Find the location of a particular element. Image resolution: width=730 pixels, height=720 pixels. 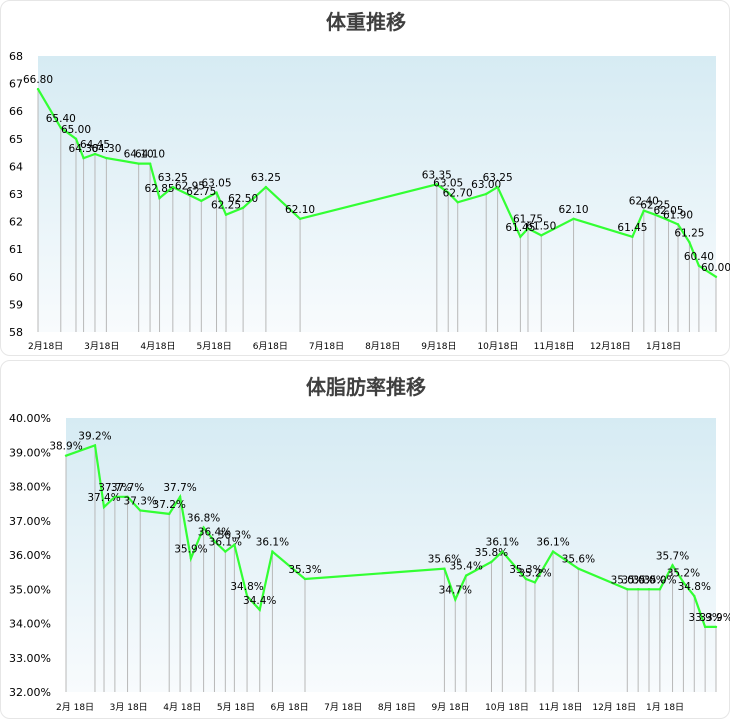

data-label: 61.75 is located at coordinates (528, 220).